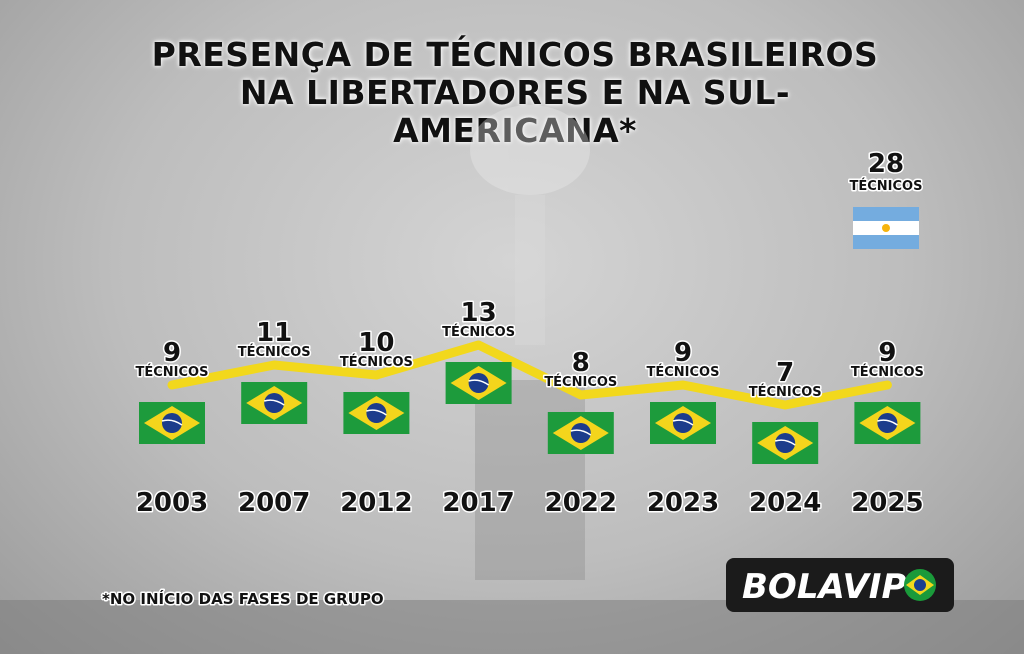 The image size is (1024, 654). I want to click on year-label: 2023, so click(683, 503).